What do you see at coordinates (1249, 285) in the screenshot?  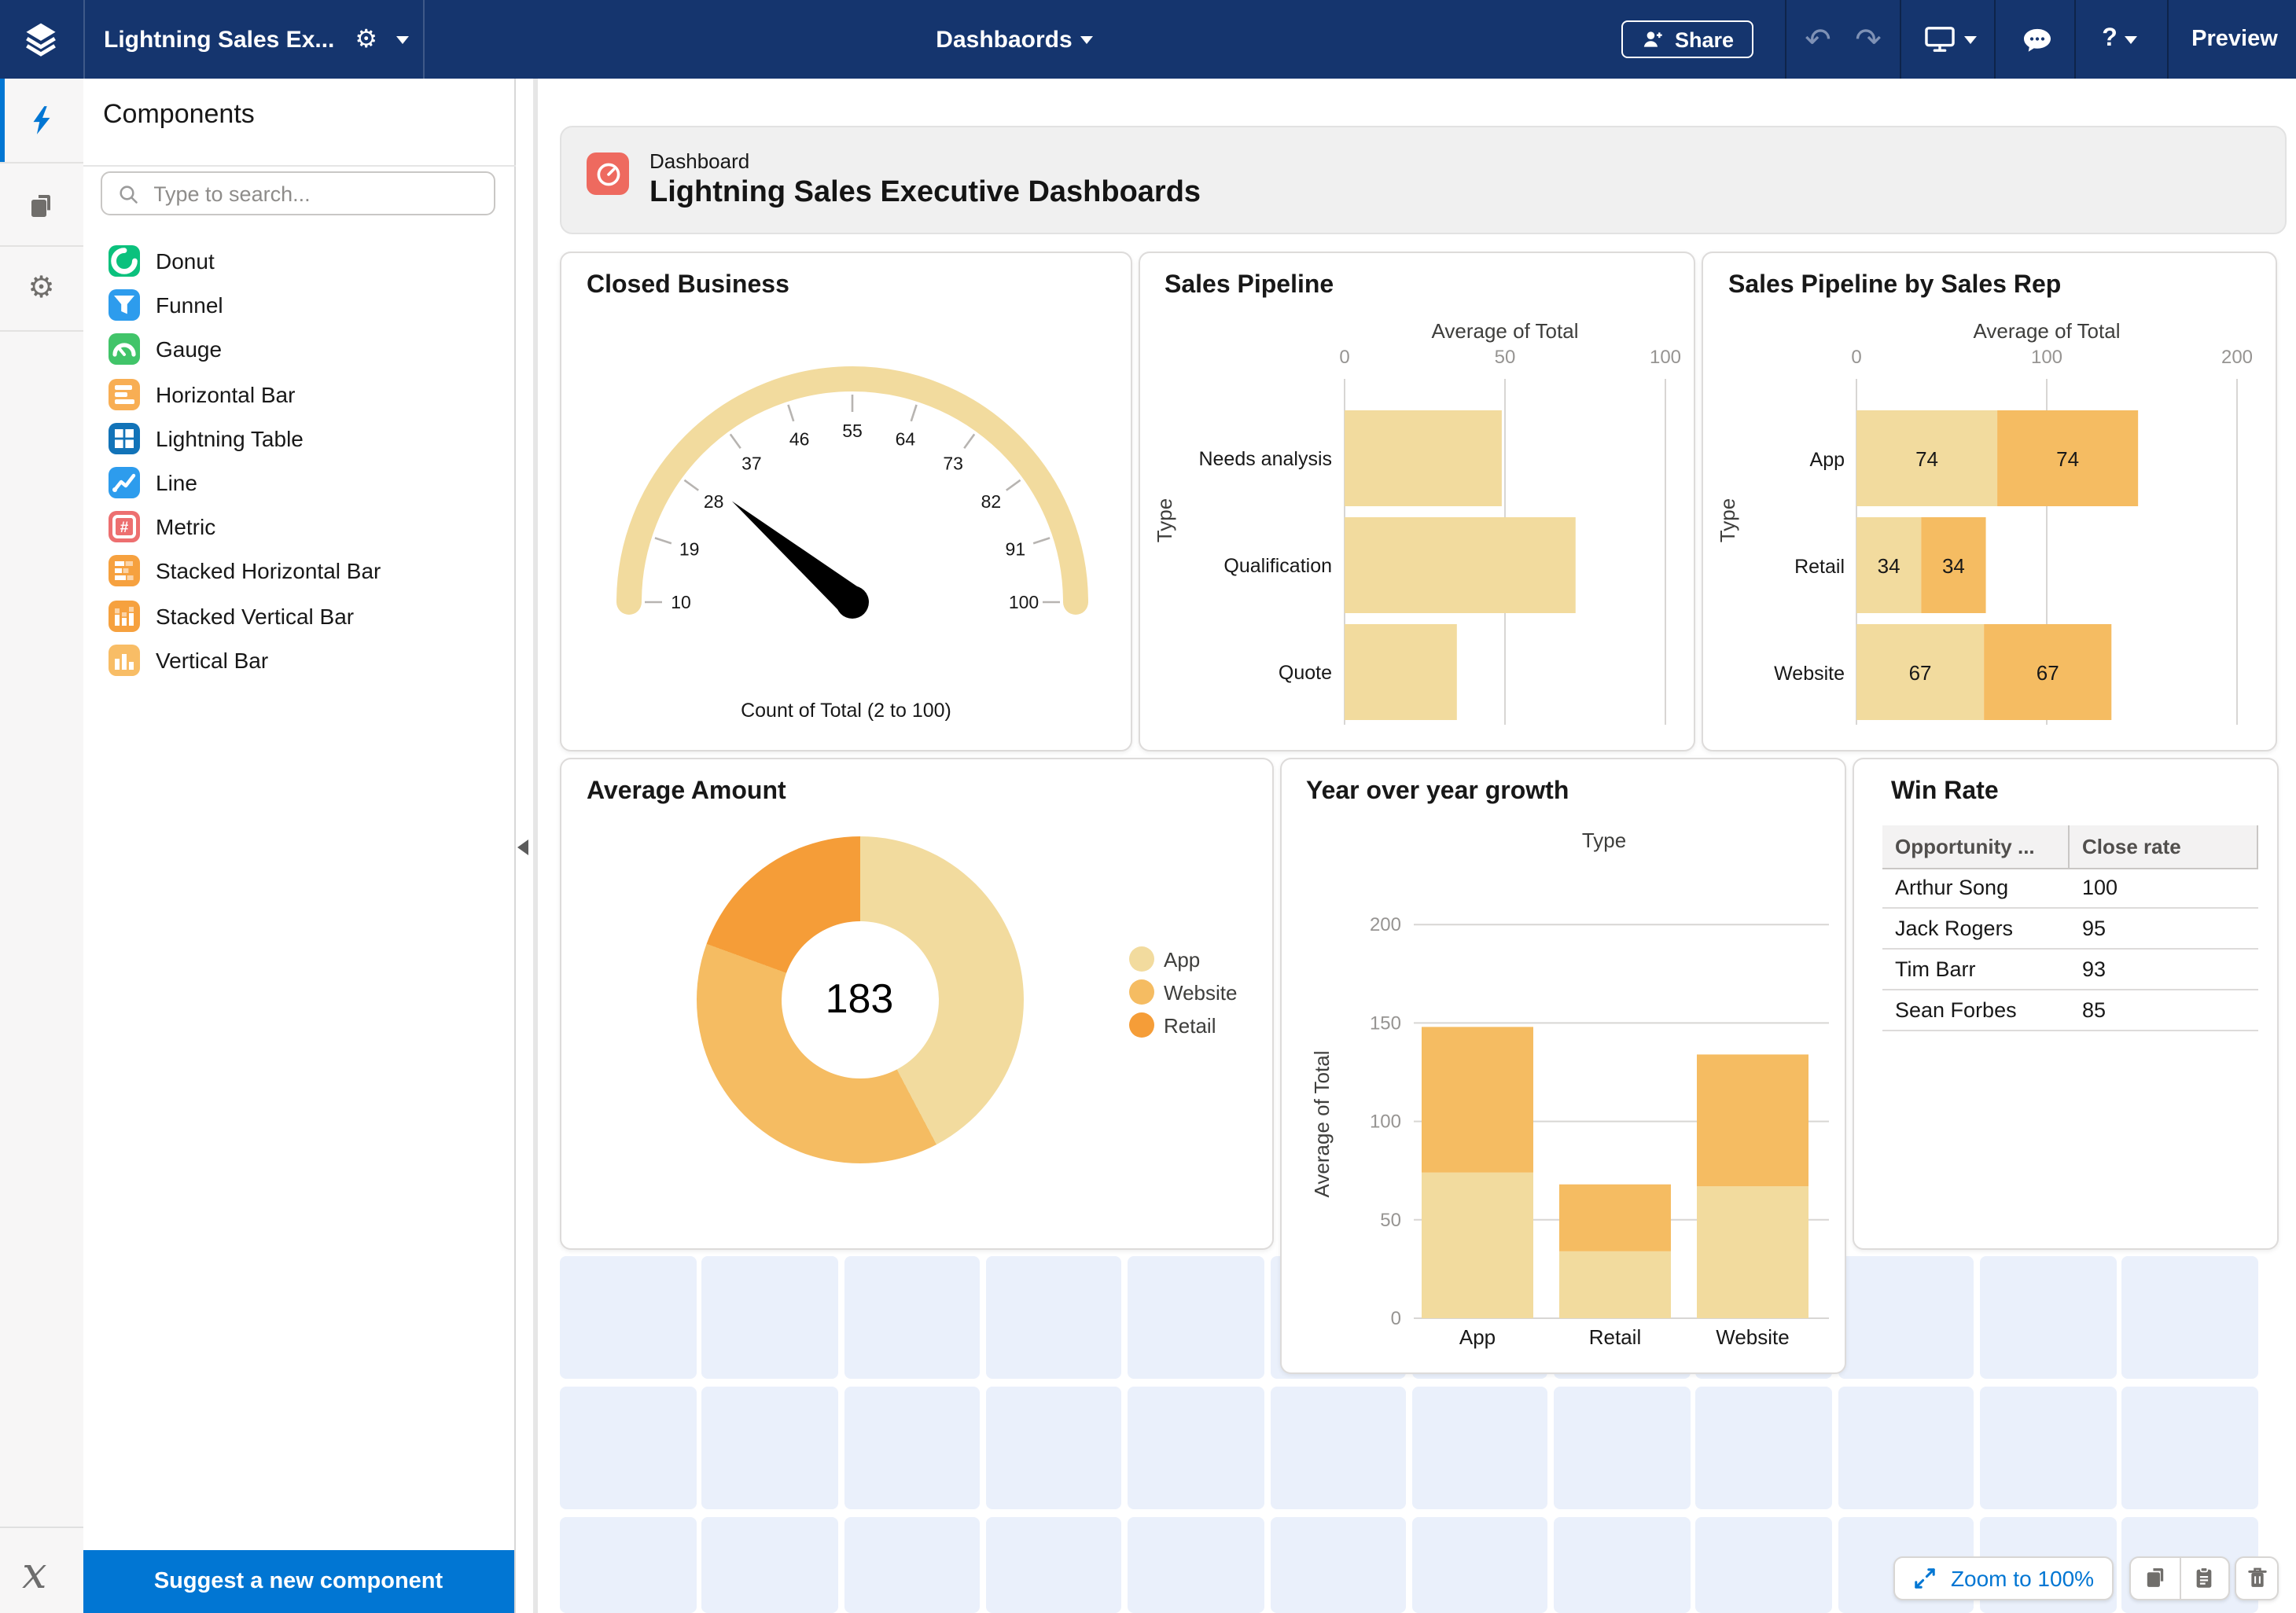 I see `card-title: Sales Pipeline` at bounding box center [1249, 285].